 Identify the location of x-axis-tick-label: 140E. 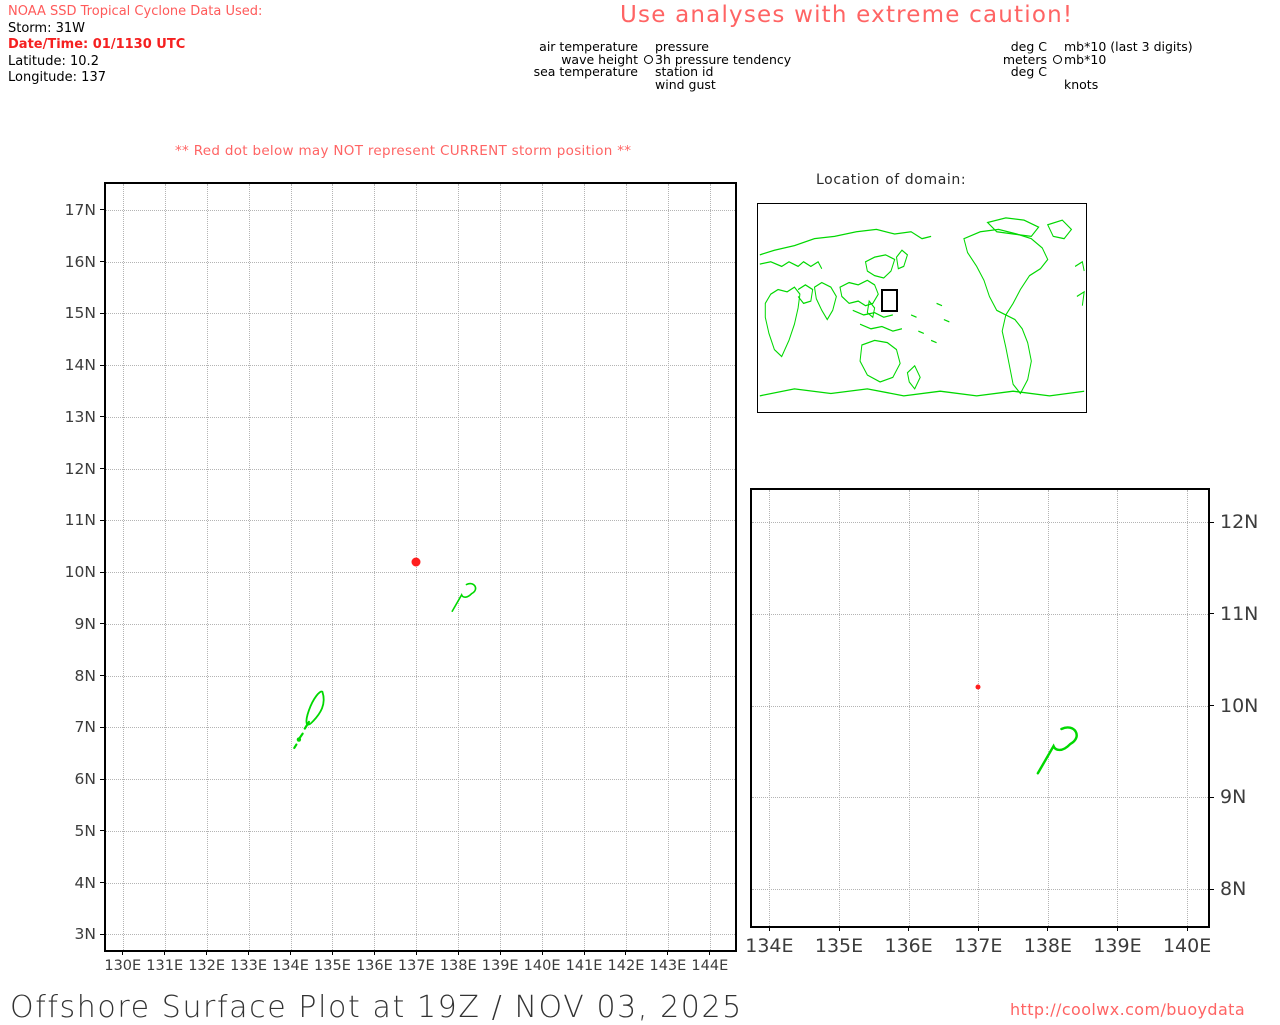
(1187, 946).